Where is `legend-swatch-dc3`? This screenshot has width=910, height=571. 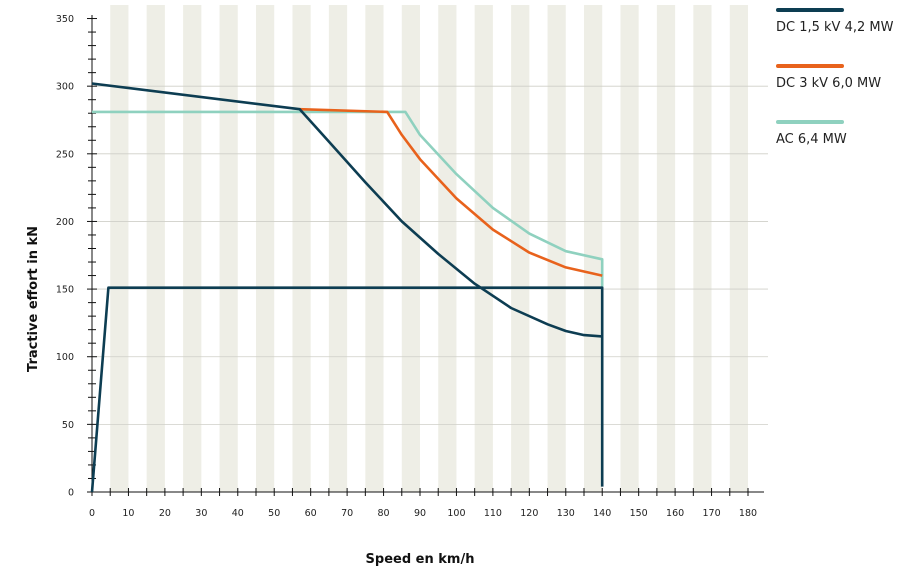
legend-swatch-dc3 is located at coordinates (810, 66).